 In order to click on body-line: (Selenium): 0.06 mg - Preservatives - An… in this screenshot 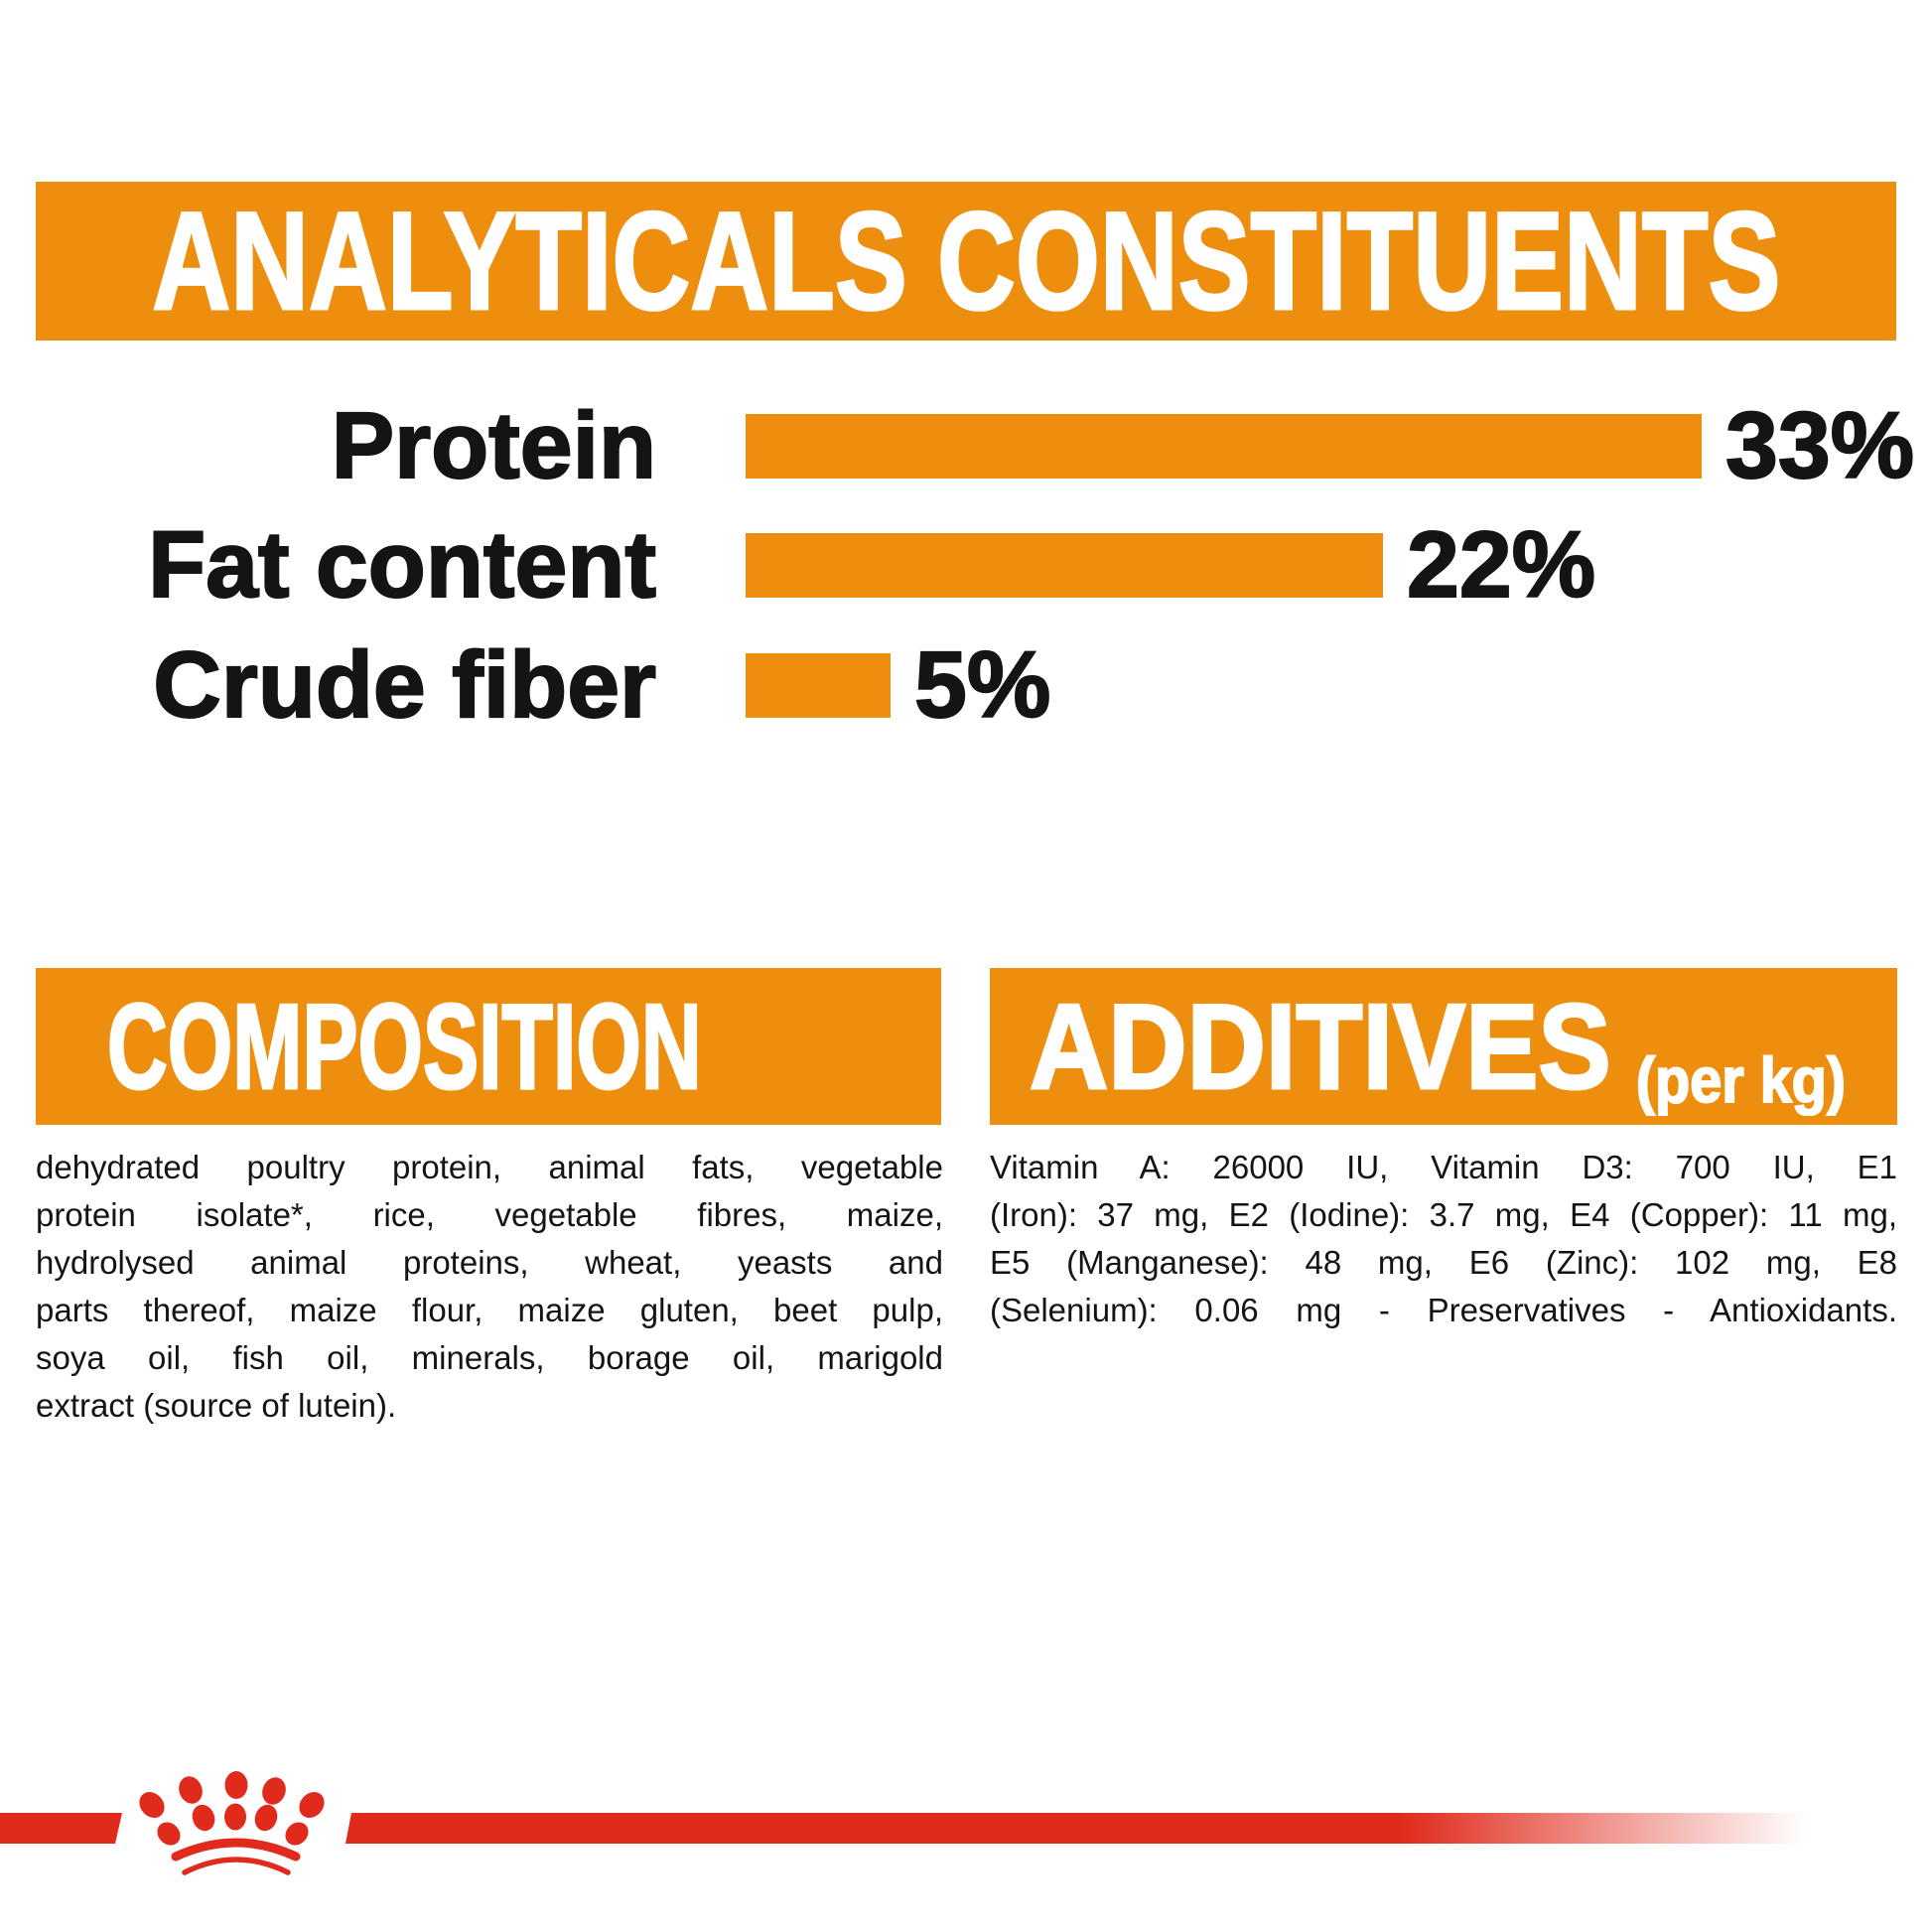, I will do `click(1443, 1310)`.